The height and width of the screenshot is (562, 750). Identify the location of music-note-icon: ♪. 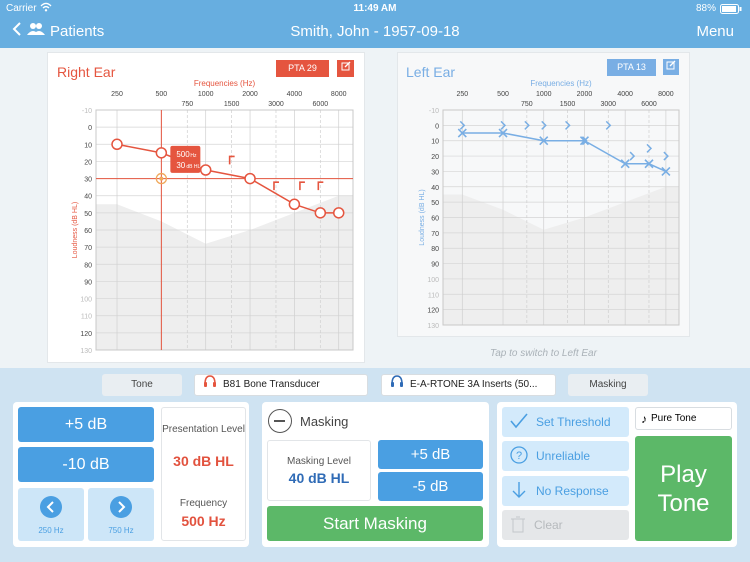
(644, 418).